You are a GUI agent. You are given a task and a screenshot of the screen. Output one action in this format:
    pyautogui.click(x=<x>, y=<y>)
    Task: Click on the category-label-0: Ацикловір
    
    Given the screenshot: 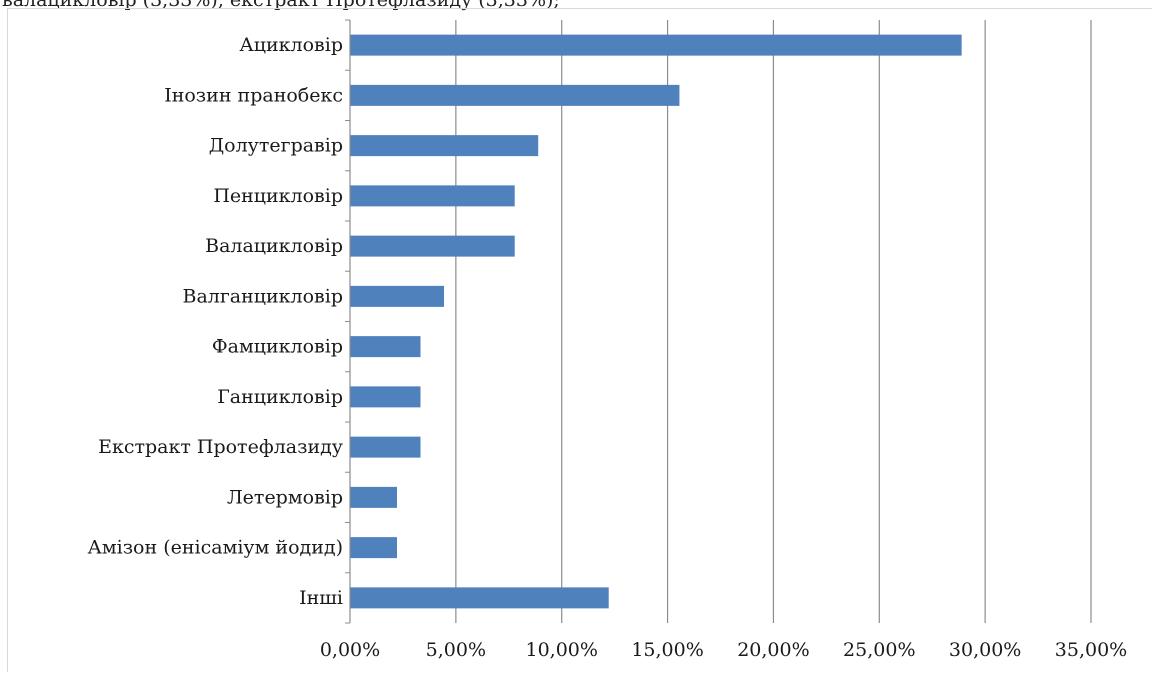 What is the action you would take?
    pyautogui.click(x=291, y=45)
    